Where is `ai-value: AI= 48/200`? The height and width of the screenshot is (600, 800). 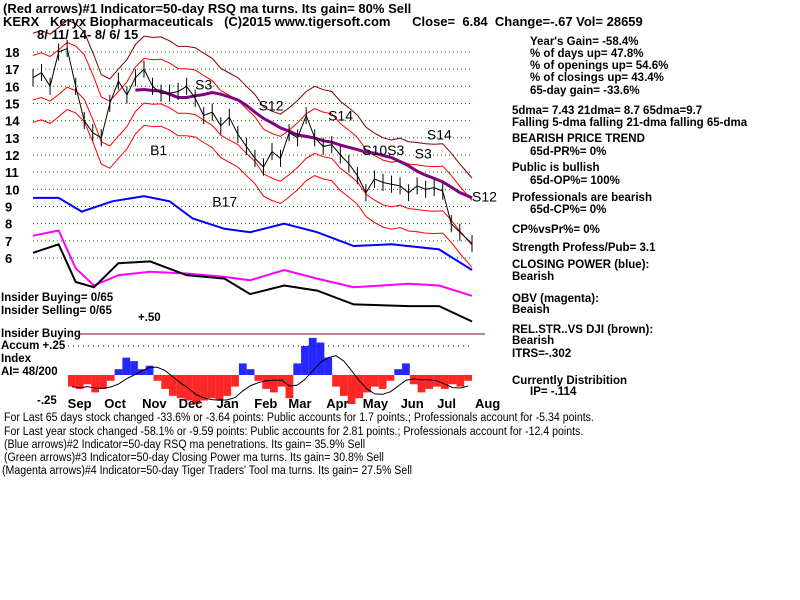 ai-value: AI= 48/200 is located at coordinates (29, 372).